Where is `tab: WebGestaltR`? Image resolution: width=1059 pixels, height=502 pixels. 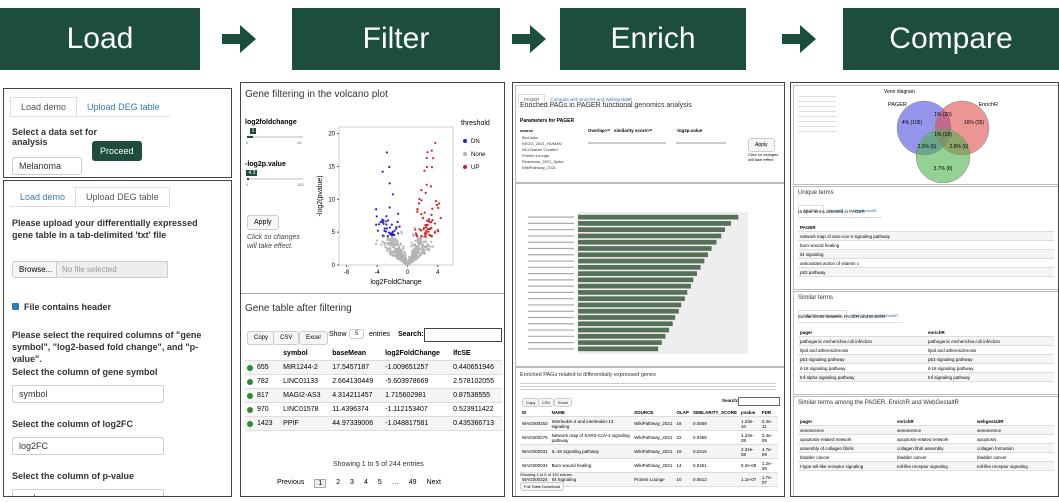
tab: WebGestaltR is located at coordinates (864, 210).